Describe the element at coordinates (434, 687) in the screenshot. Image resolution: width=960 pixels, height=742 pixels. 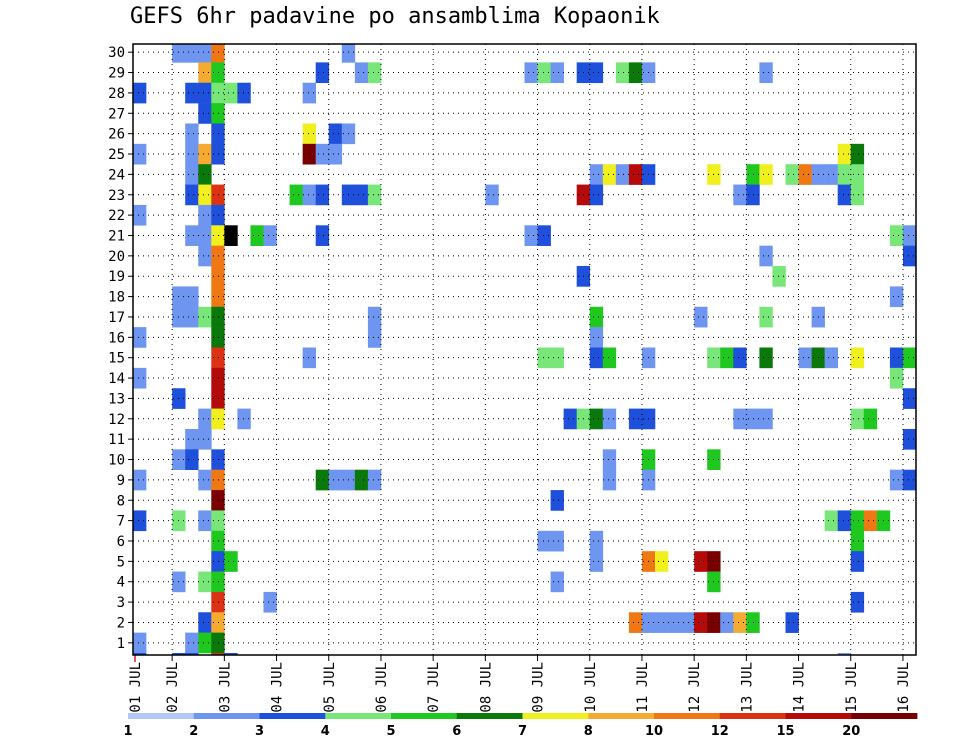
I see `x-tick-label: 07 JUL` at that location.